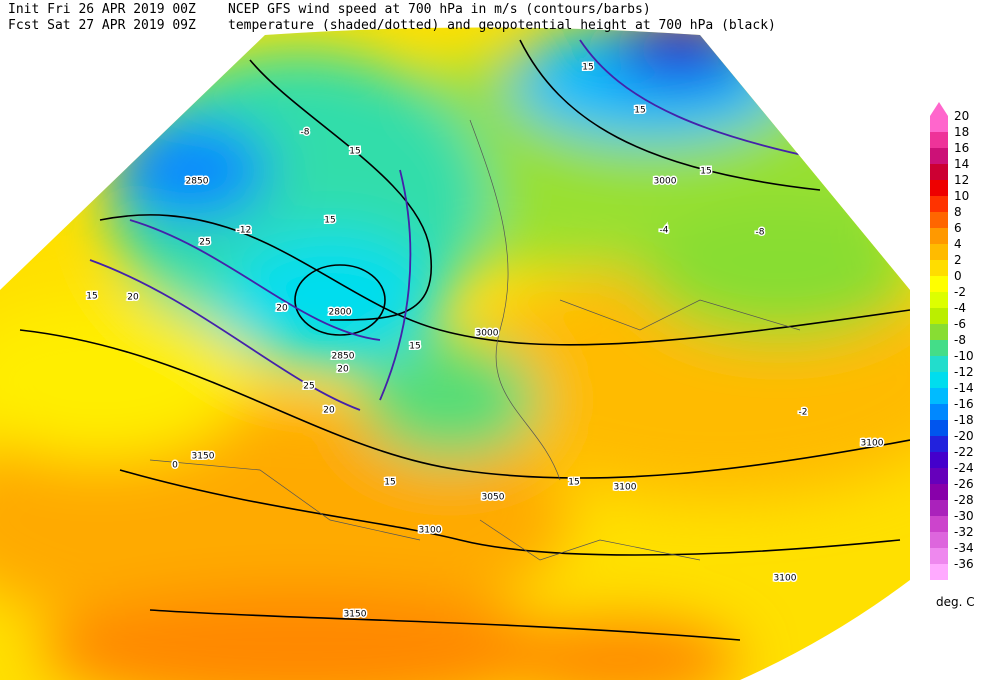  What do you see at coordinates (964, 388) in the screenshot?
I see `colorbar-label: -14` at bounding box center [964, 388].